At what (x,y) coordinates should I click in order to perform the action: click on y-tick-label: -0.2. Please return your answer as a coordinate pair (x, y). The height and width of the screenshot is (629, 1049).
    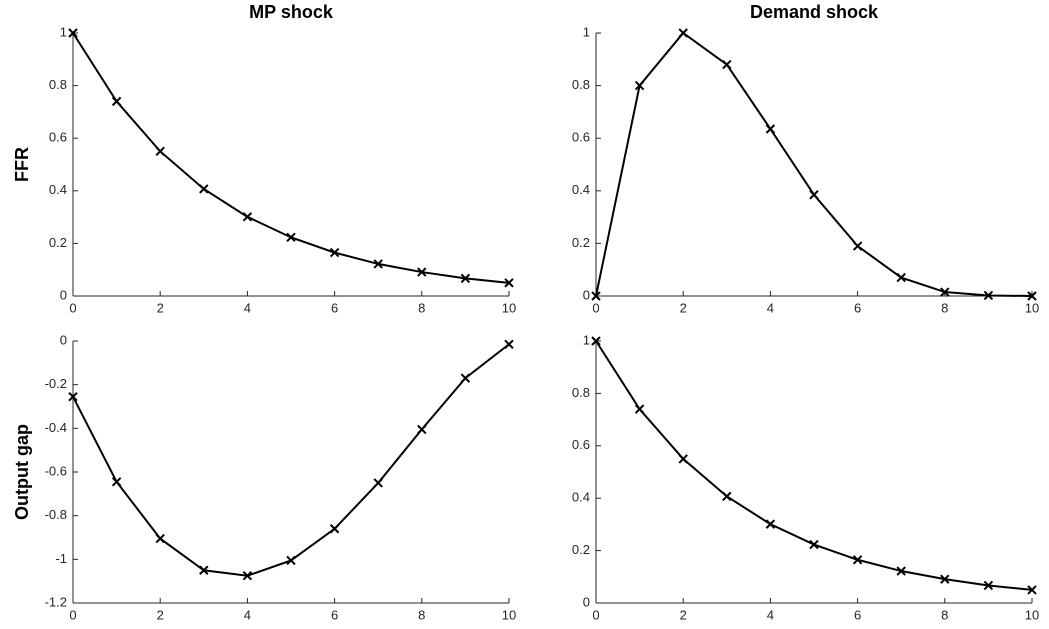
    Looking at the image, I should click on (56, 383).